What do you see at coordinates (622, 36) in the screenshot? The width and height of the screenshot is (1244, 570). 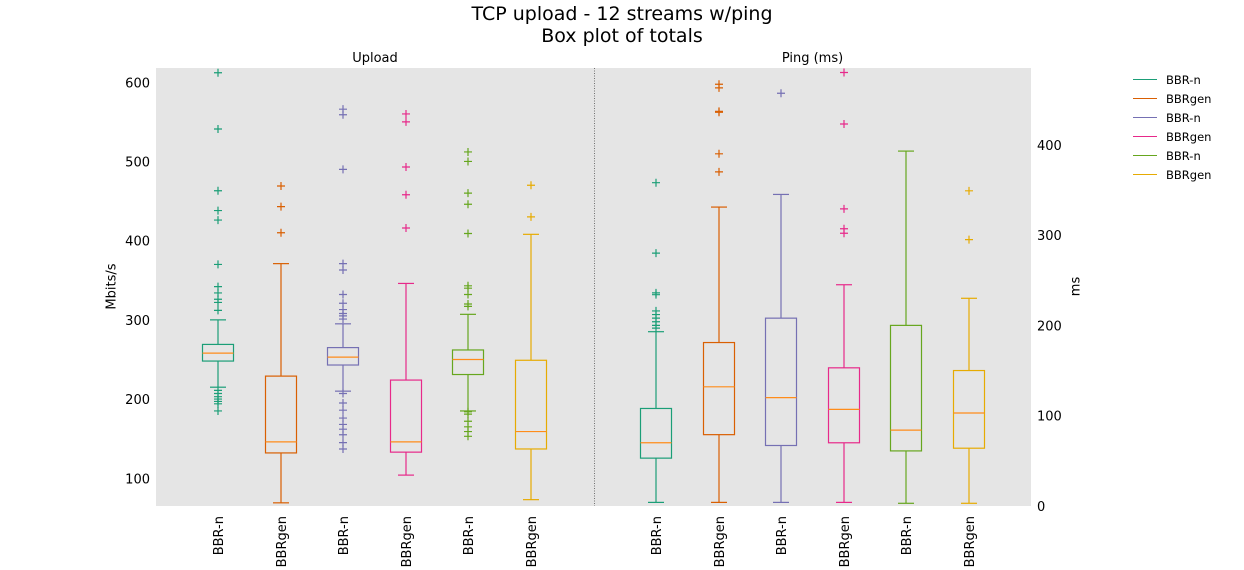 I see `chart-subtitle: Box plot of totals` at bounding box center [622, 36].